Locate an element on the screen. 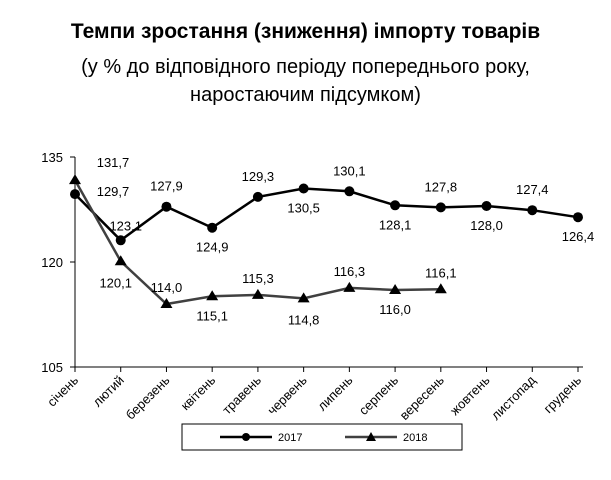 This screenshot has height=480, width=611. data-label-2017: 128,1 is located at coordinates (395, 224).